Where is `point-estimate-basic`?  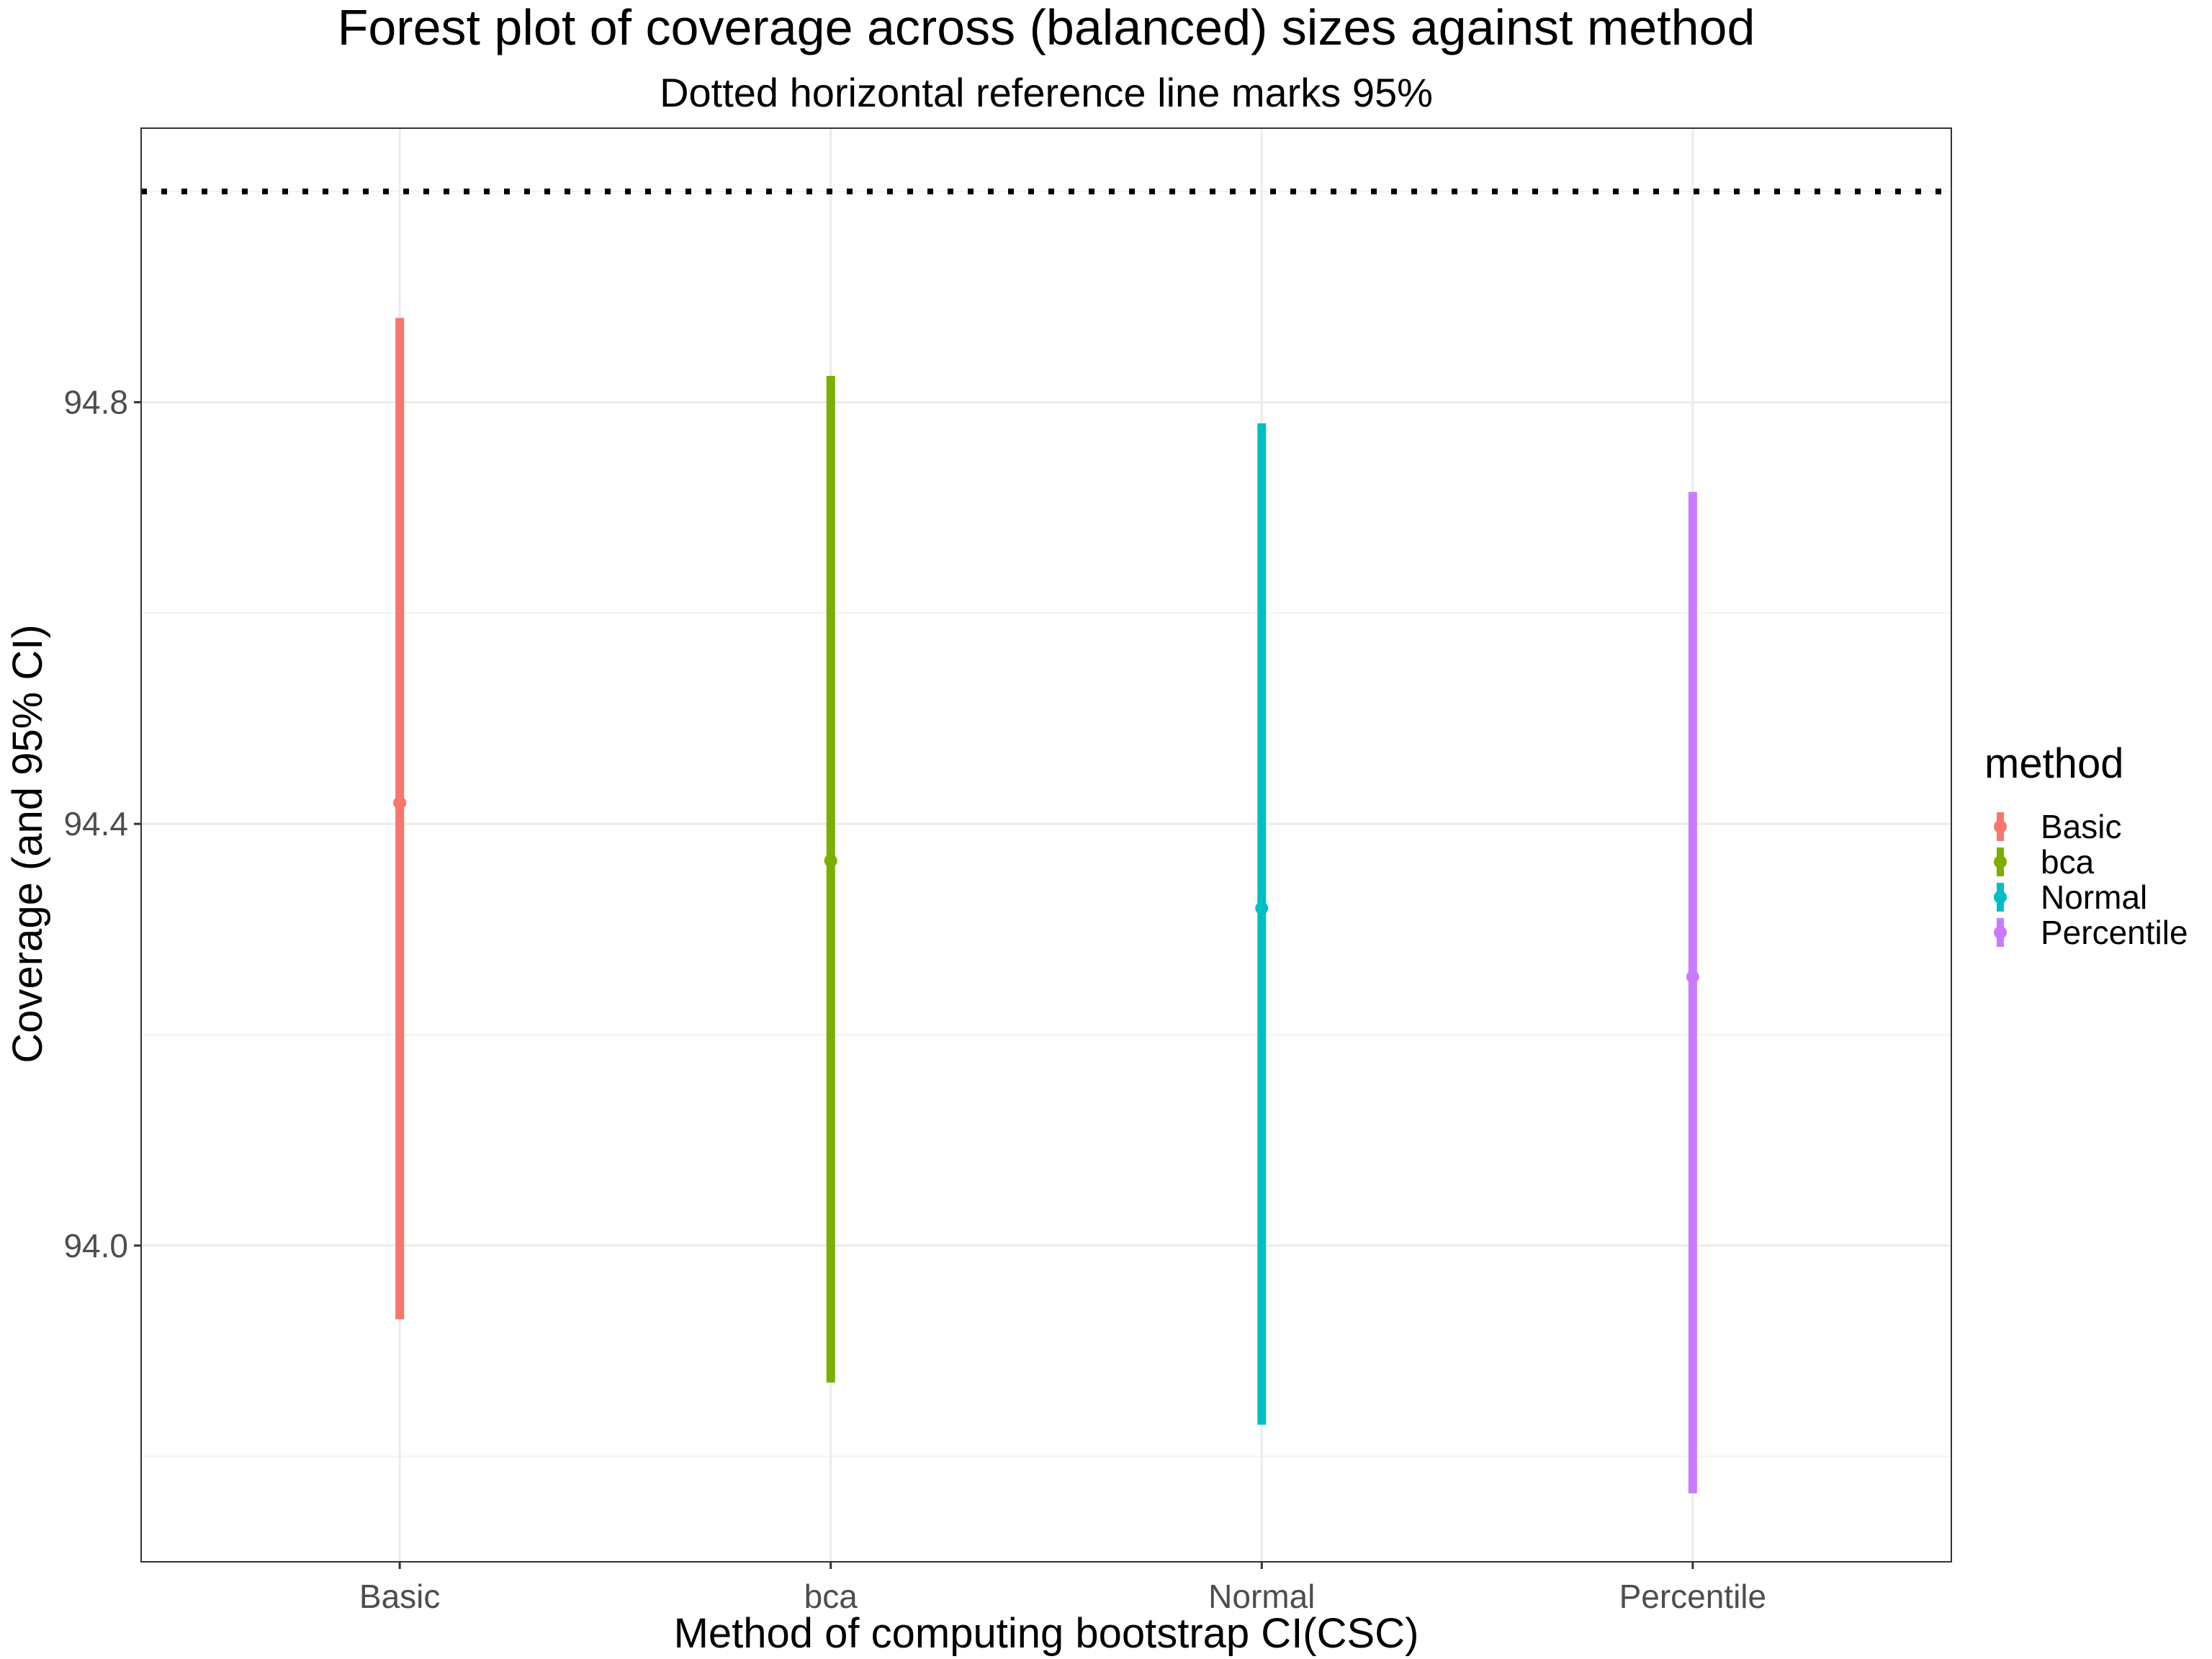
point-estimate-basic is located at coordinates (400, 802).